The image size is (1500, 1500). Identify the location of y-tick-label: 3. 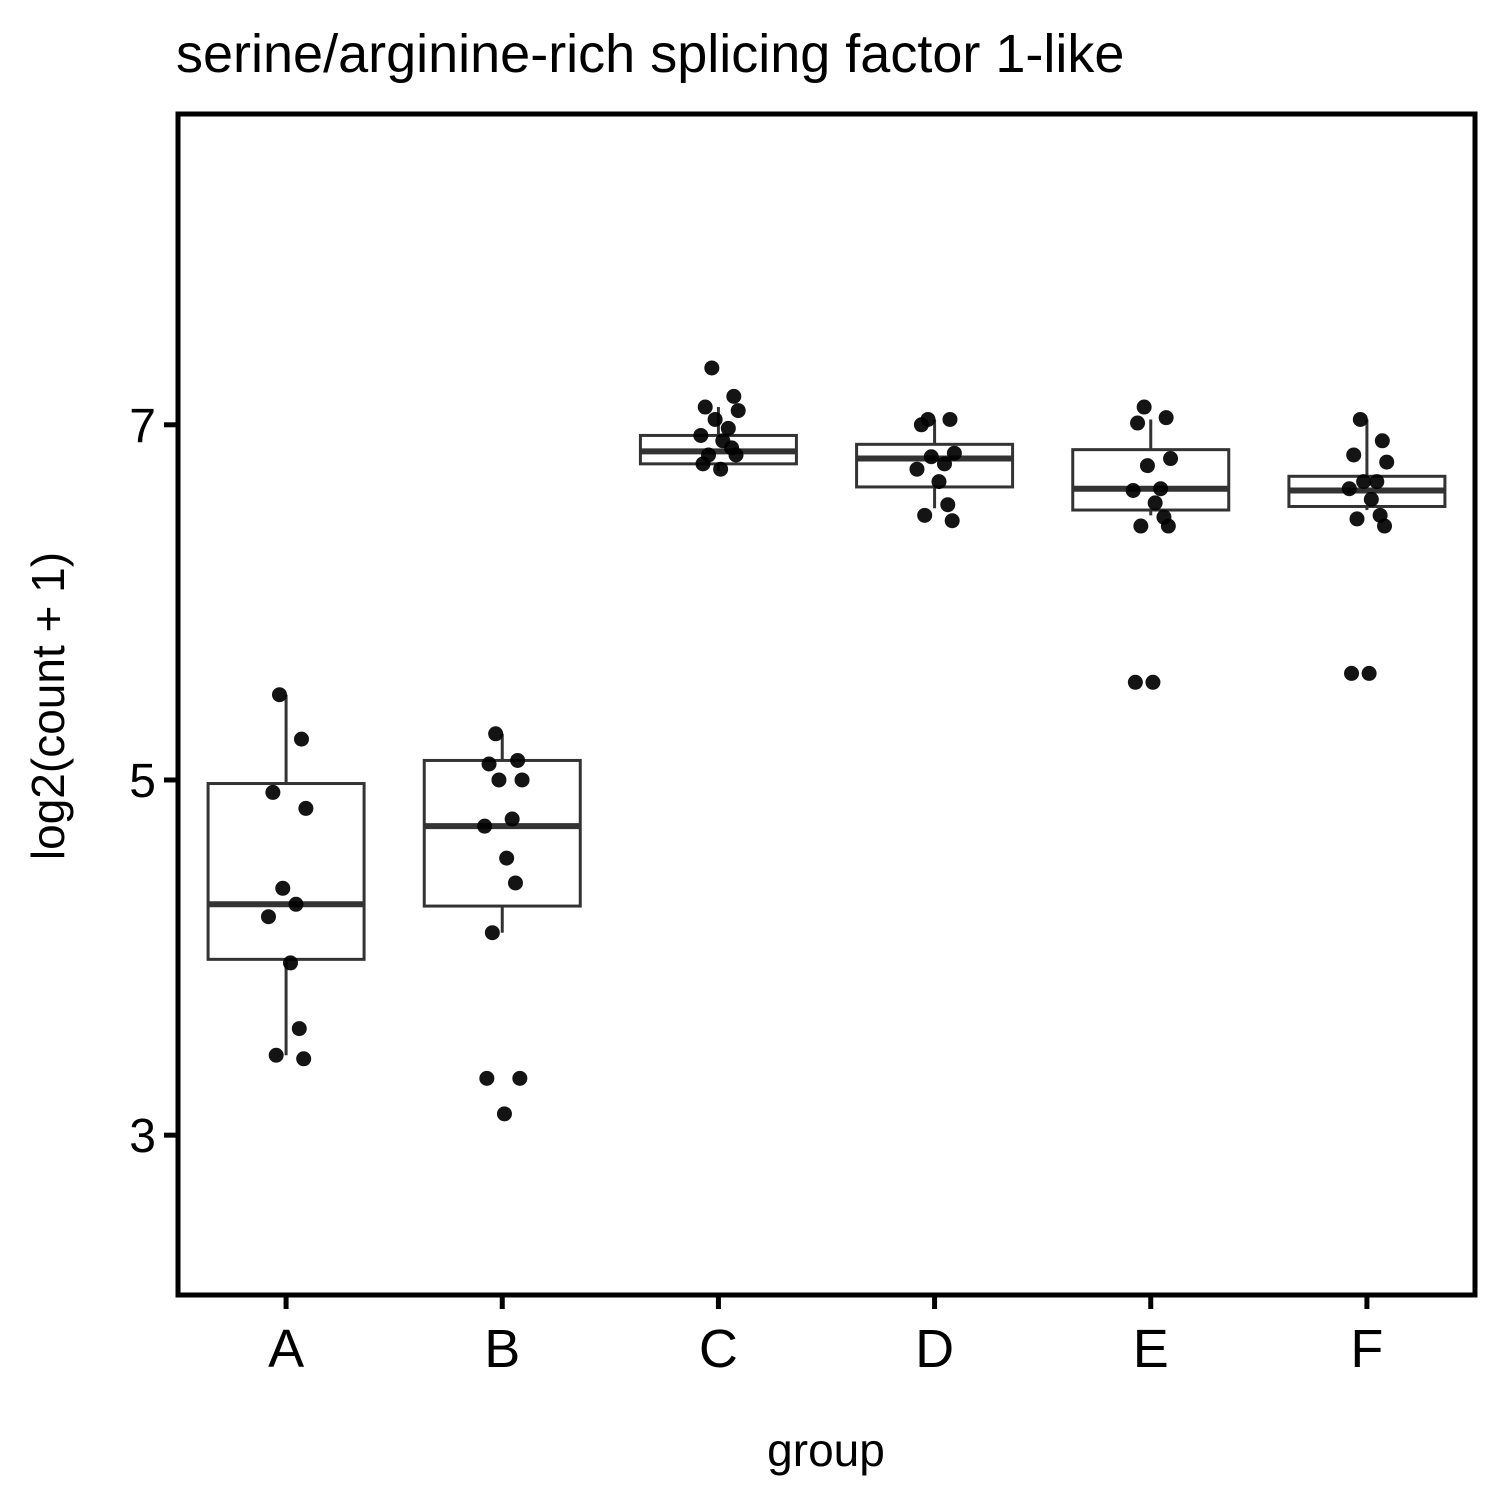
(142, 1136).